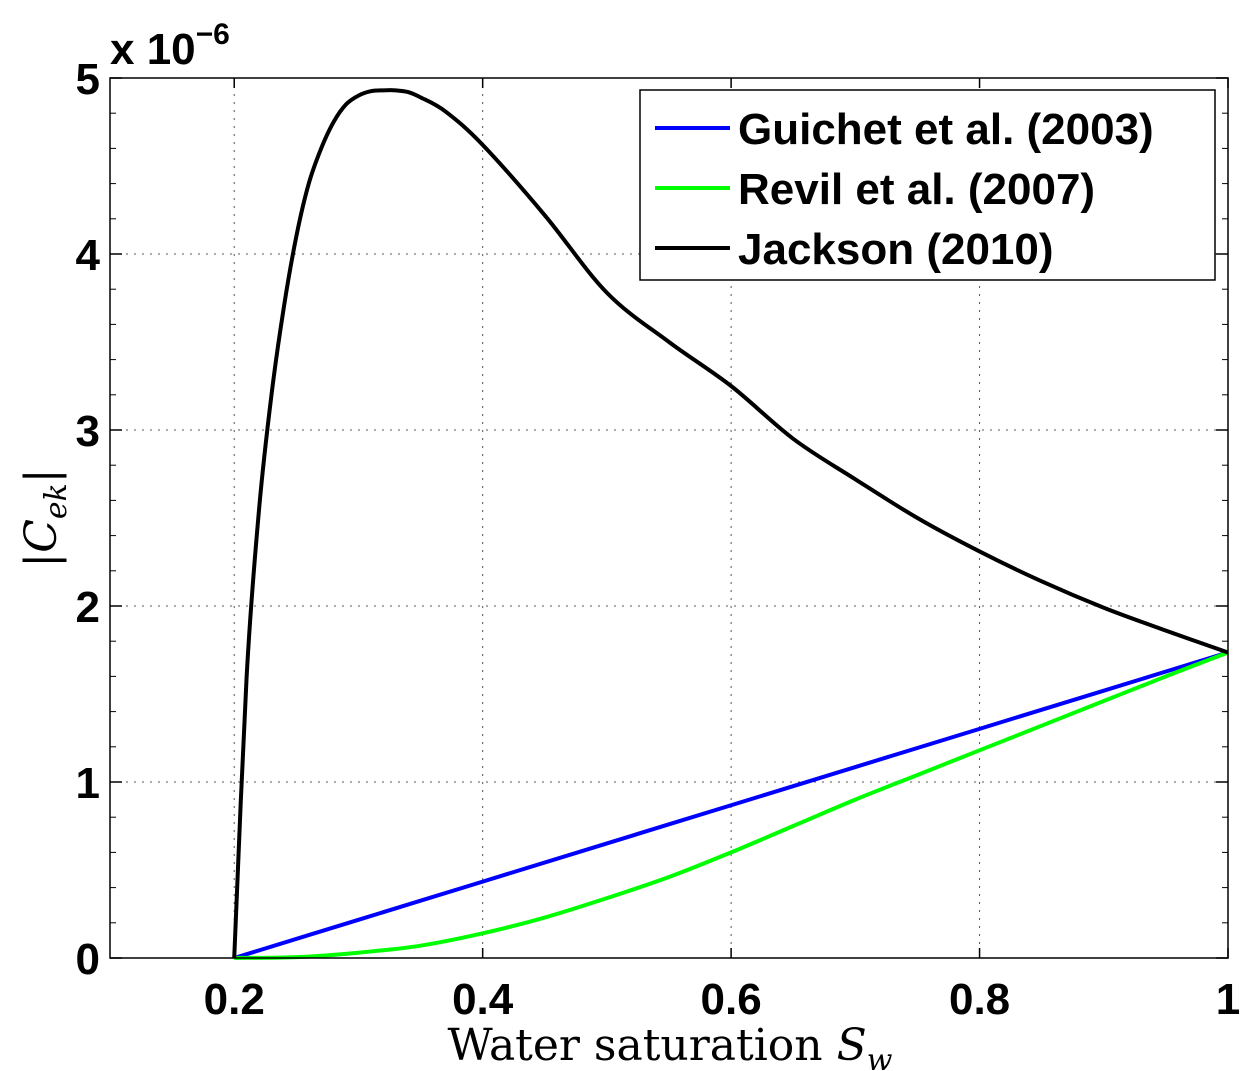 This screenshot has width=1247, height=1071. What do you see at coordinates (88, 607) in the screenshot?
I see `y-tick-label: 2` at bounding box center [88, 607].